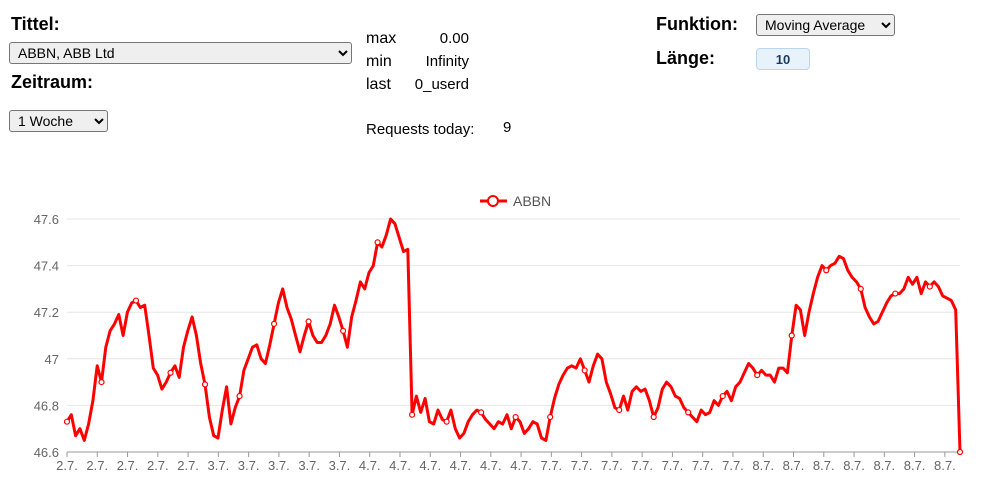 The width and height of the screenshot is (985, 482). What do you see at coordinates (697, 24) in the screenshot?
I see `function-label: Funktion:` at bounding box center [697, 24].